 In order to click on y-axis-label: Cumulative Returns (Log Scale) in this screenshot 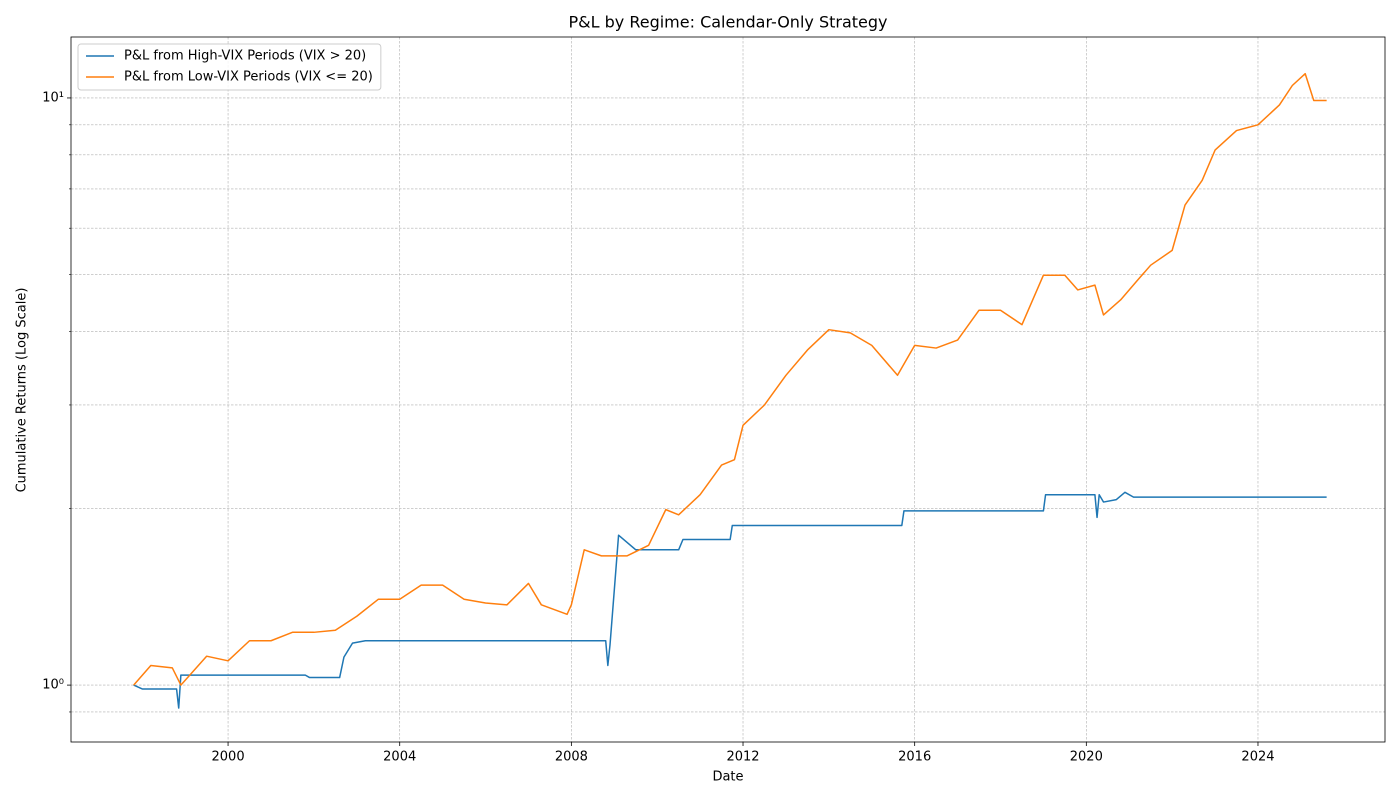, I will do `click(22, 390)`.